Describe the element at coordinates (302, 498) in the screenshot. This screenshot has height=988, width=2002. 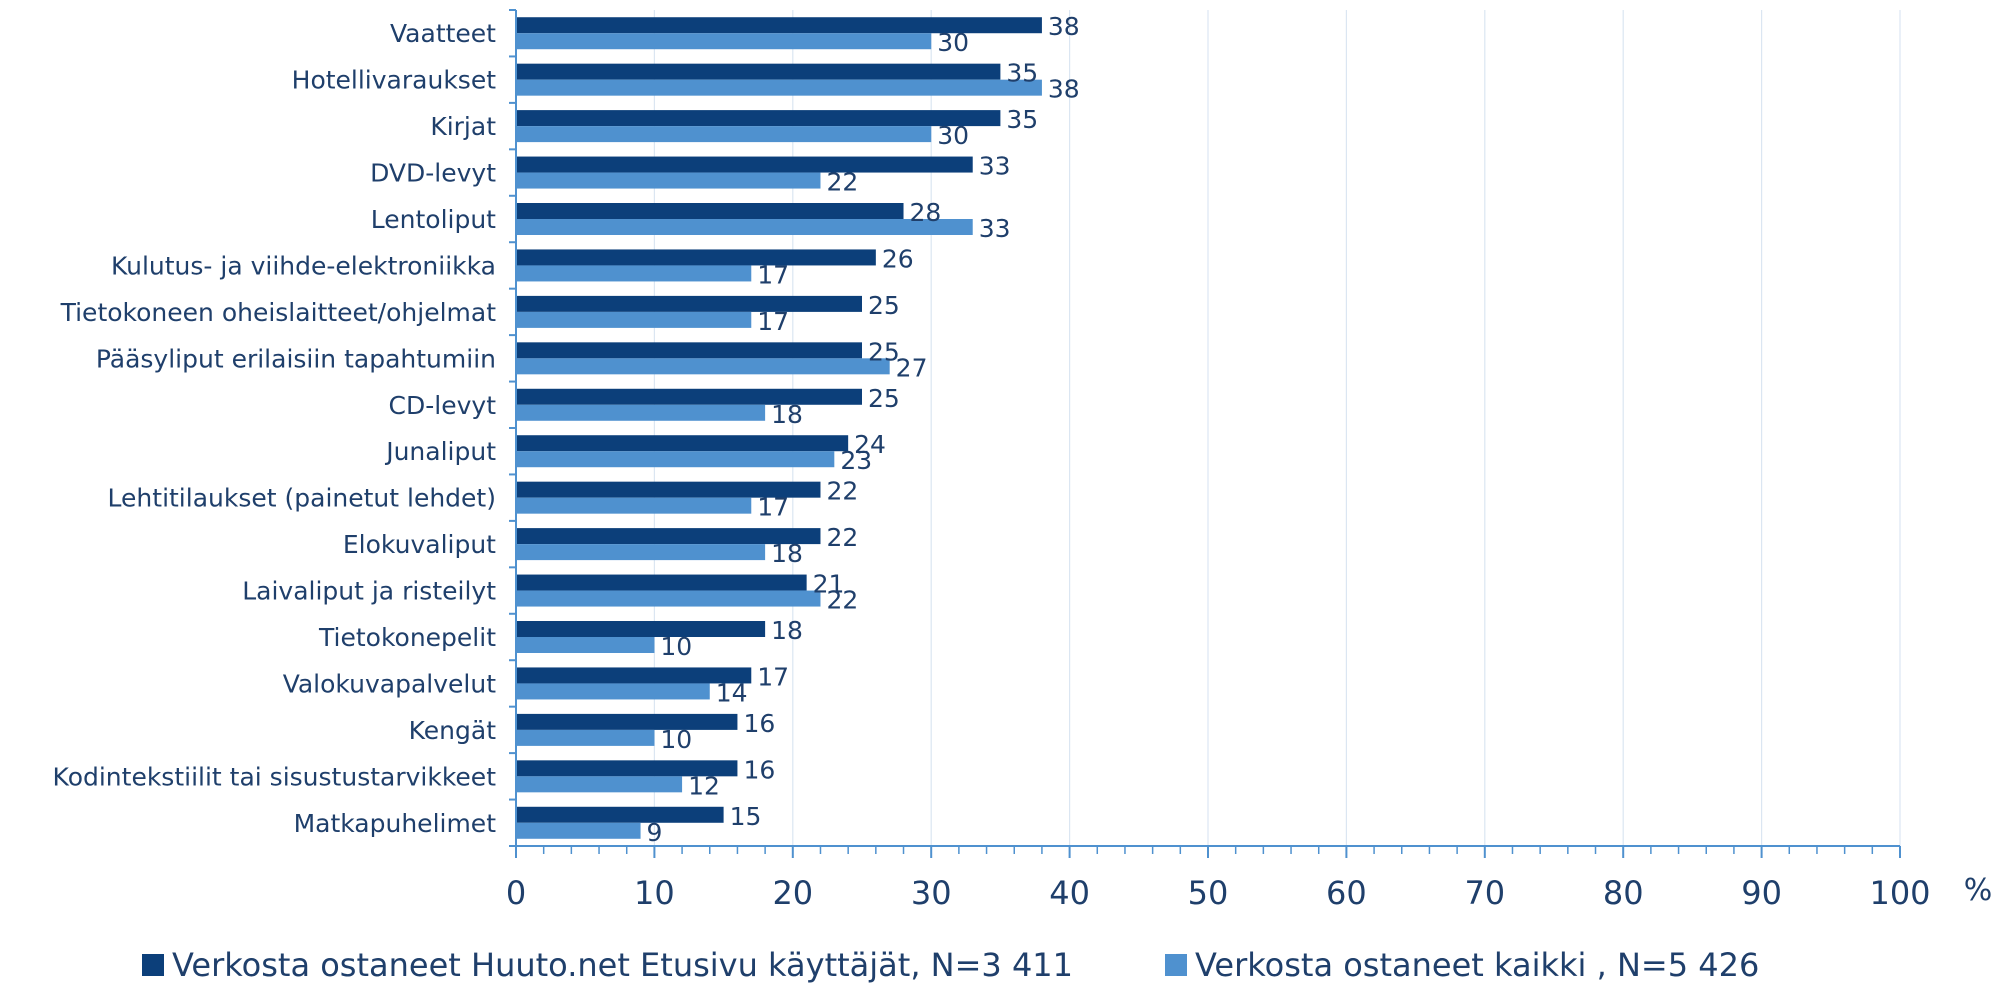
I see `category-label: Lehtitilaukset (painetut lehdet)` at that location.